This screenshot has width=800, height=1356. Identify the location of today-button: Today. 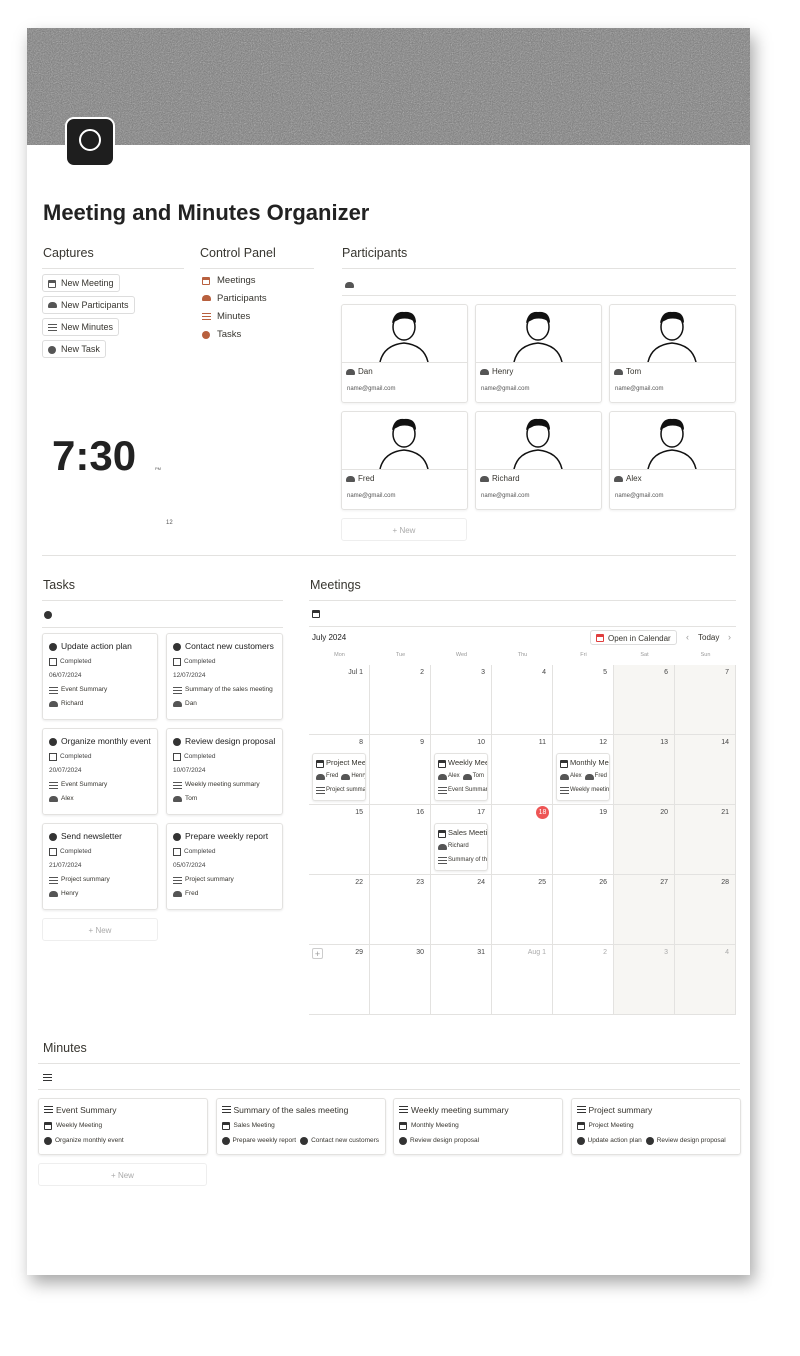
(709, 637).